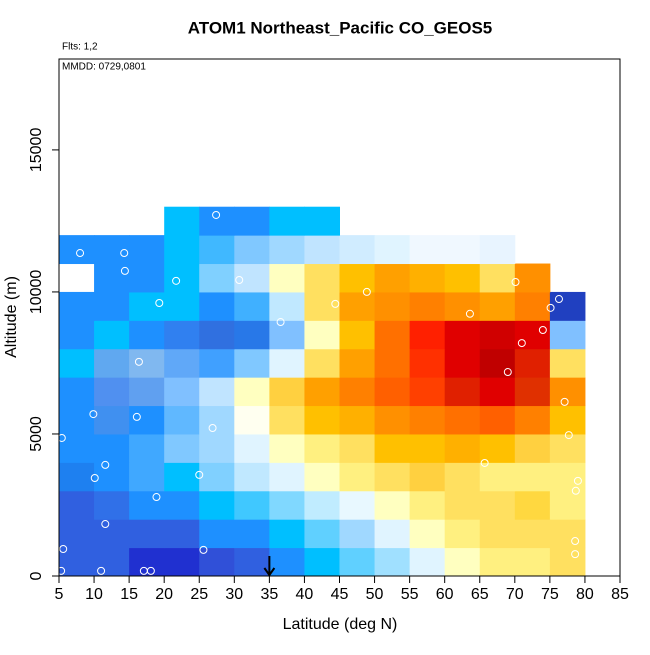  Describe the element at coordinates (550, 594) in the screenshot. I see `x-tick-label: 75` at that location.